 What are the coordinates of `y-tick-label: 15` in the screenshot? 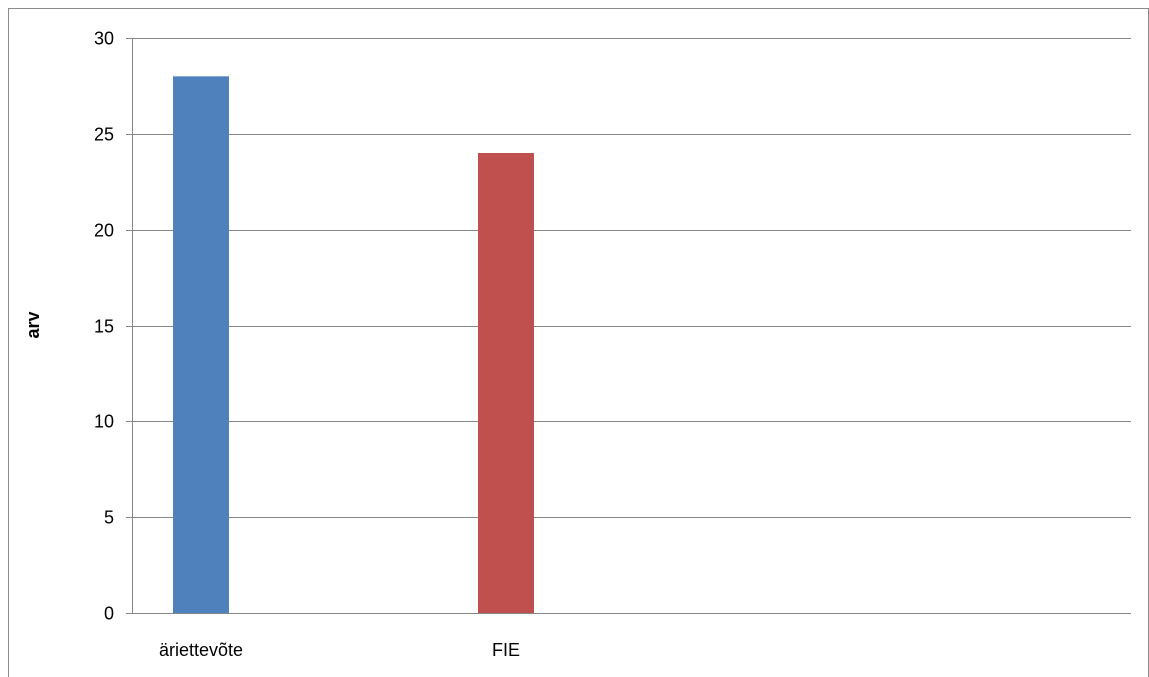 It's located at (104, 327).